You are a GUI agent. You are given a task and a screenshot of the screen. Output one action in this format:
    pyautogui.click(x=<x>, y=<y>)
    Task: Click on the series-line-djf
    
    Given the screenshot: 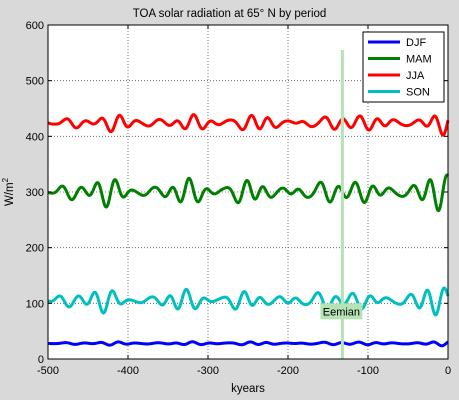 What is the action you would take?
    pyautogui.click(x=248, y=344)
    